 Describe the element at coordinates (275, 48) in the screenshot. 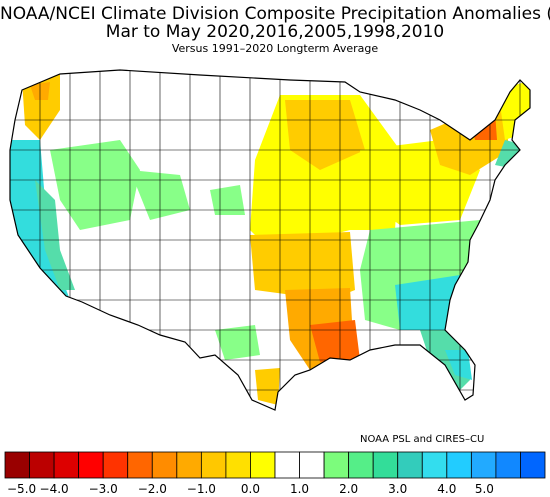

I see `baseline-note: Versus 1991–2020 Longterm Average` at that location.